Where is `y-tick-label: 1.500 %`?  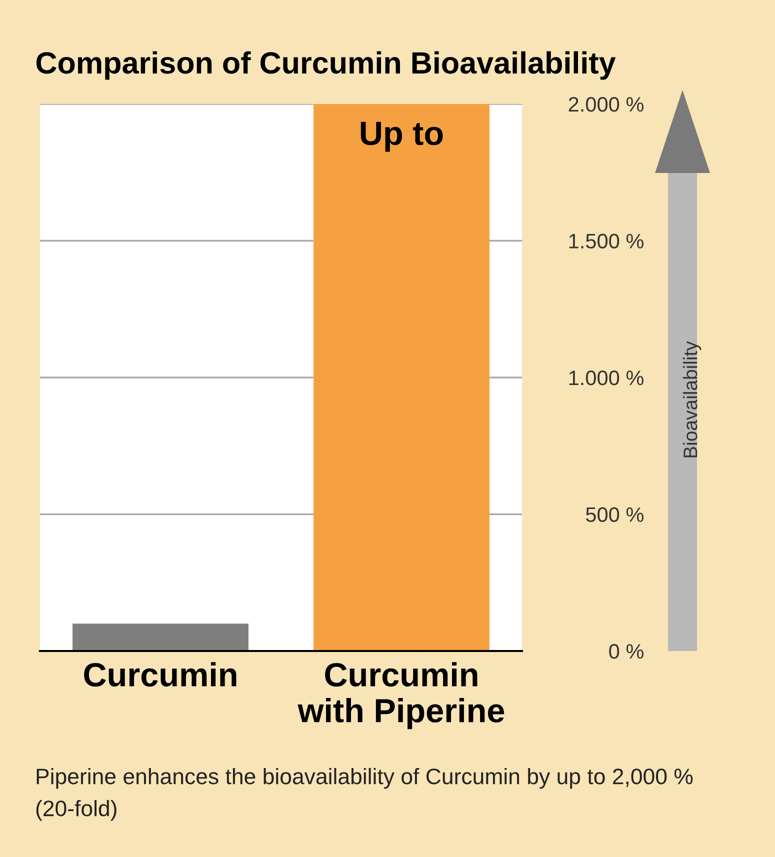 y-tick-label: 1.500 % is located at coordinates (606, 241).